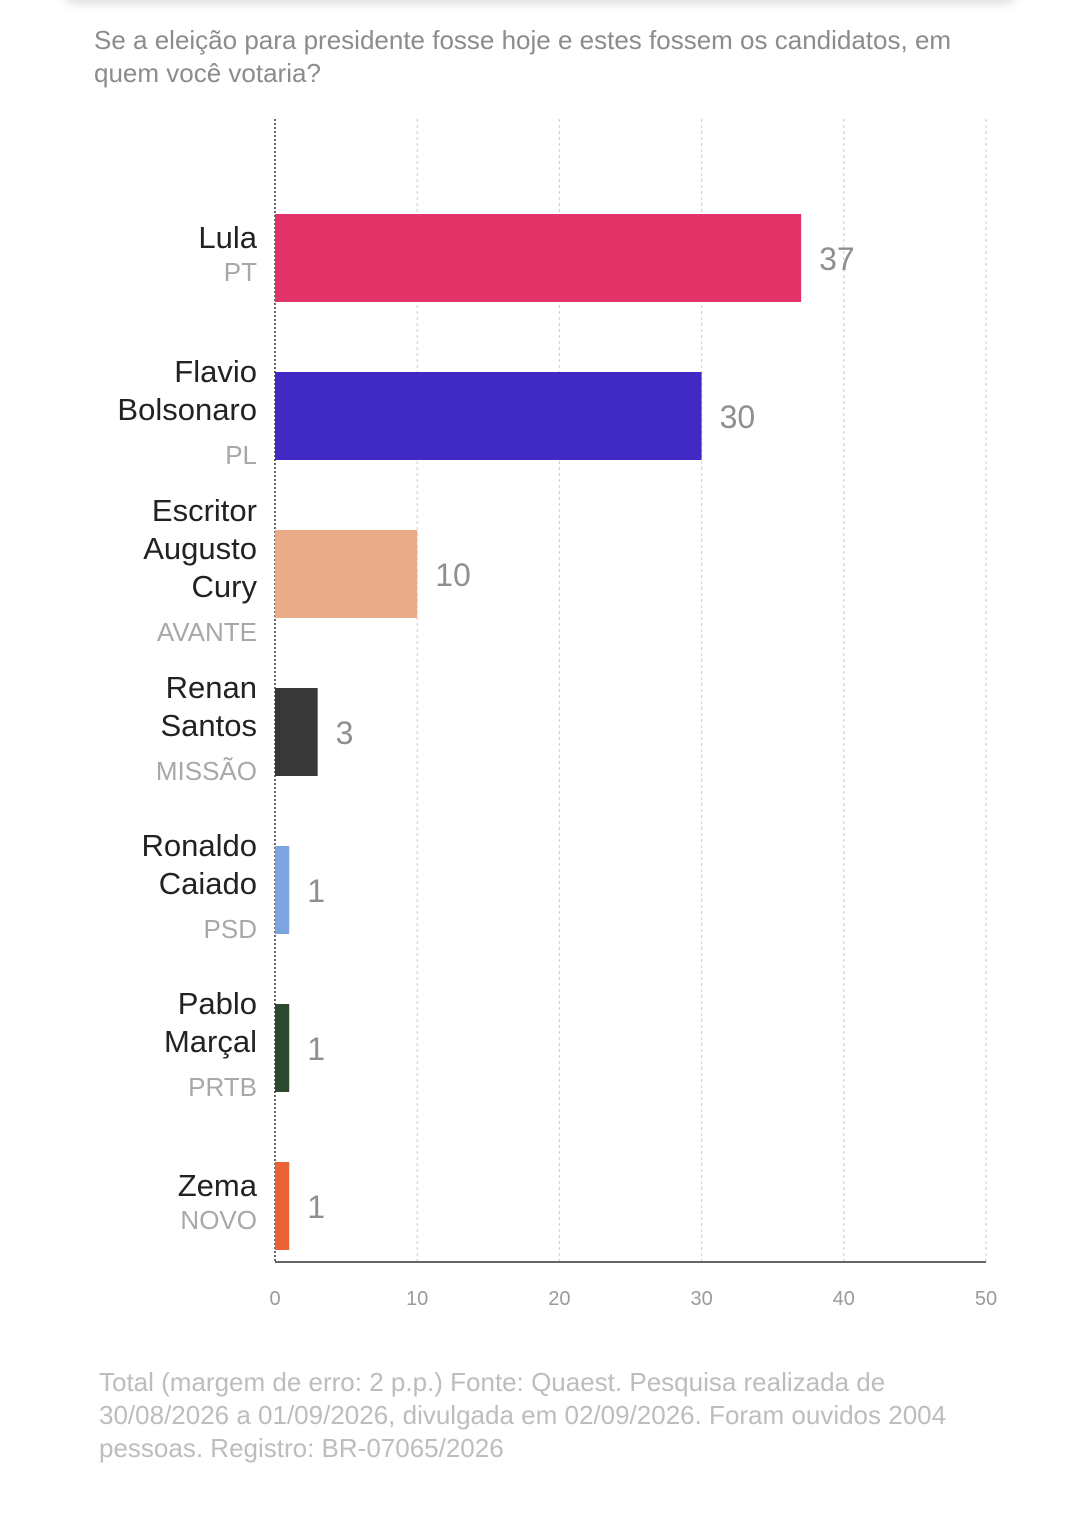  Describe the element at coordinates (210, 1041) in the screenshot. I see `candidate-name: Marçal` at that location.